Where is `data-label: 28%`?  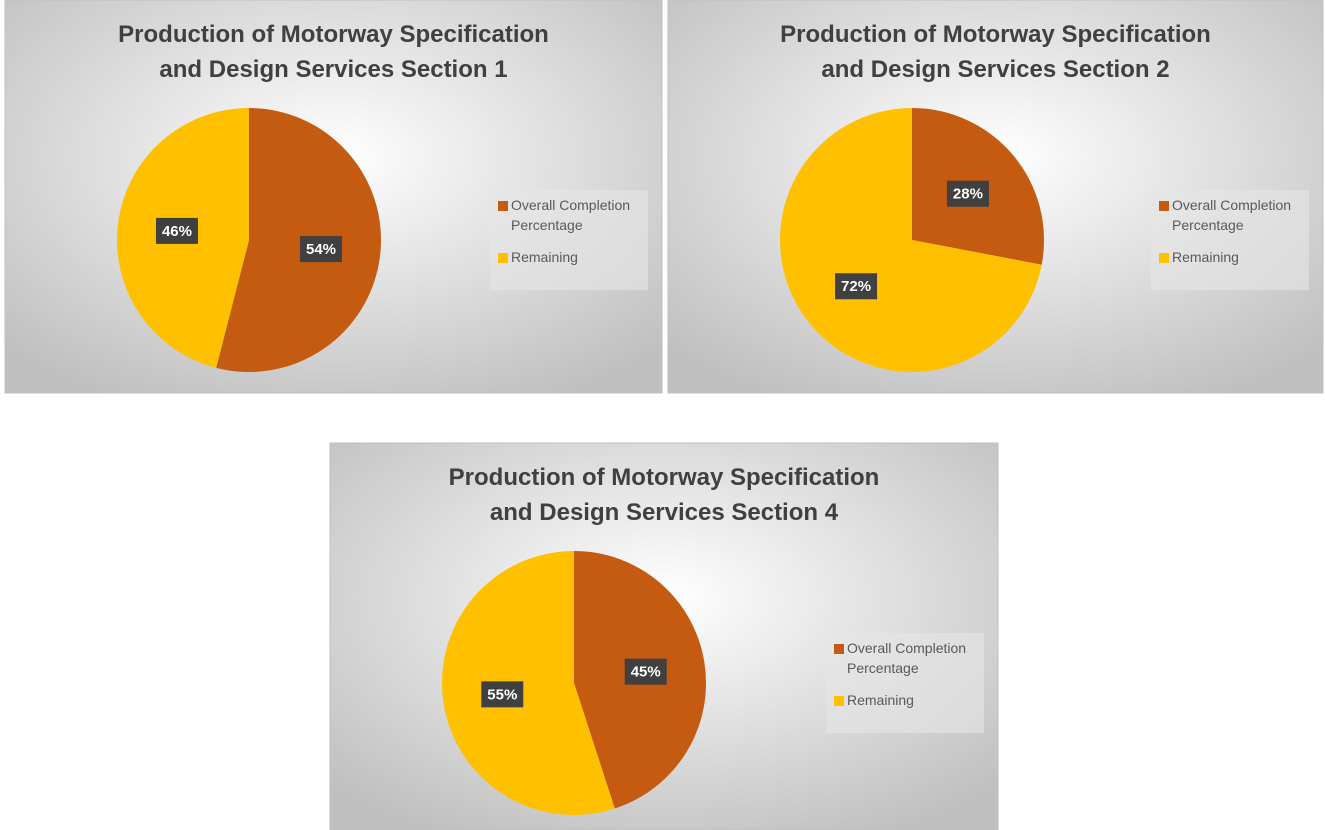
data-label: 28% is located at coordinates (968, 194).